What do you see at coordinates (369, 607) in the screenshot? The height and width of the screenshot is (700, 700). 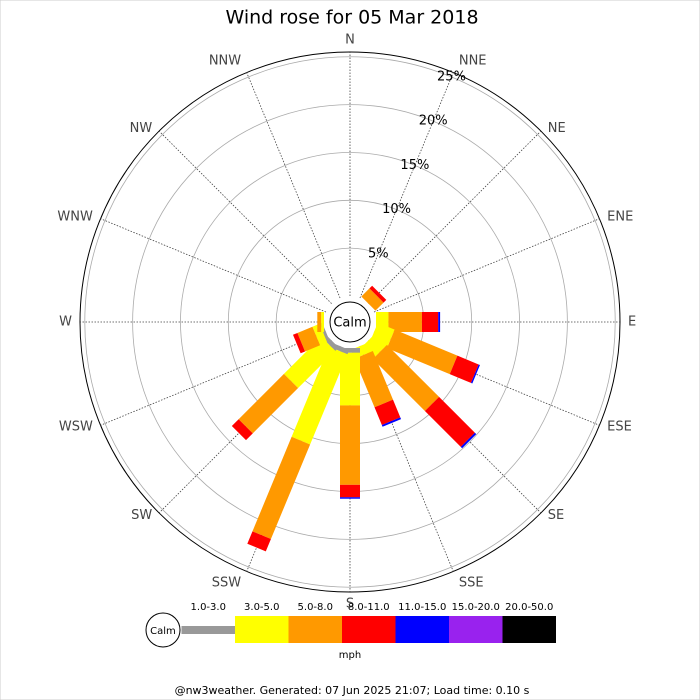 I see `legend-label: 8.0-11.0` at bounding box center [369, 607].